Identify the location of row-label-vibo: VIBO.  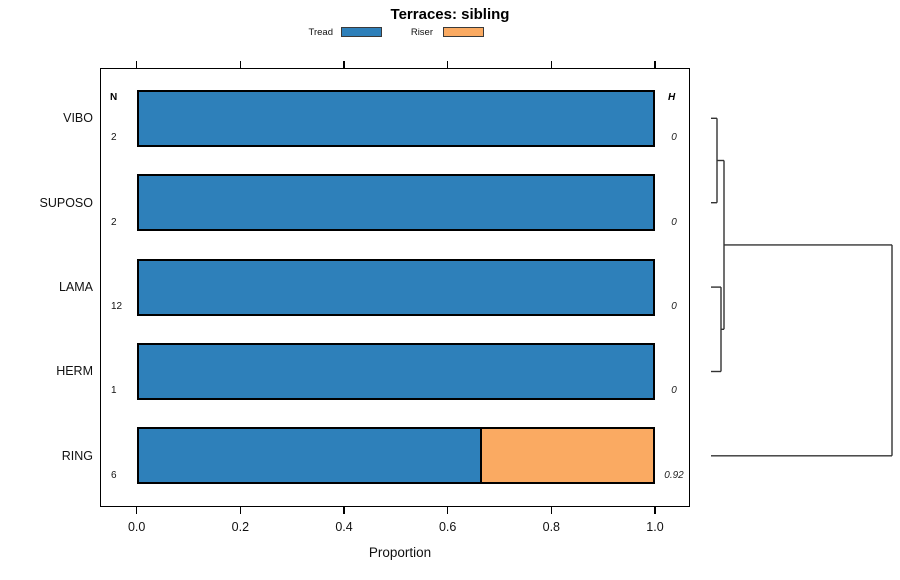
(78, 118).